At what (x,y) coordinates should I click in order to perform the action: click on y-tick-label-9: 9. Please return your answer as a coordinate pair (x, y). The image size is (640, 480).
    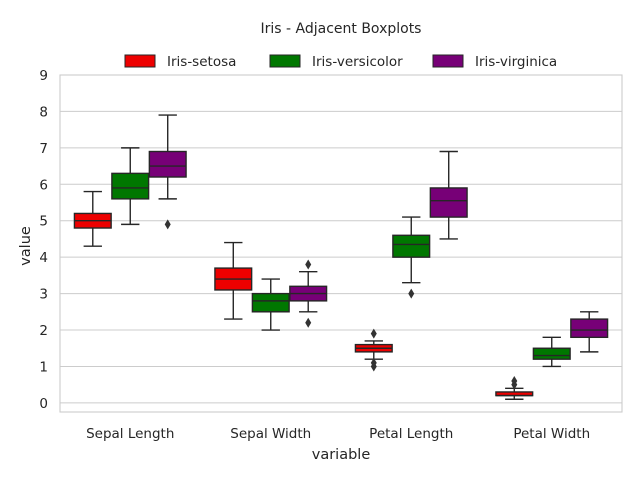
    Looking at the image, I should click on (43, 76).